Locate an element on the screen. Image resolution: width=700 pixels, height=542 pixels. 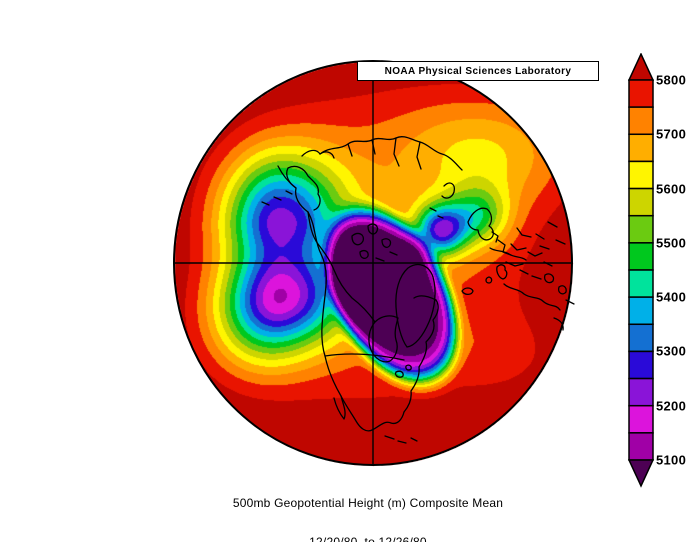
colorbar-tick-label: 5400 is located at coordinates (671, 297).